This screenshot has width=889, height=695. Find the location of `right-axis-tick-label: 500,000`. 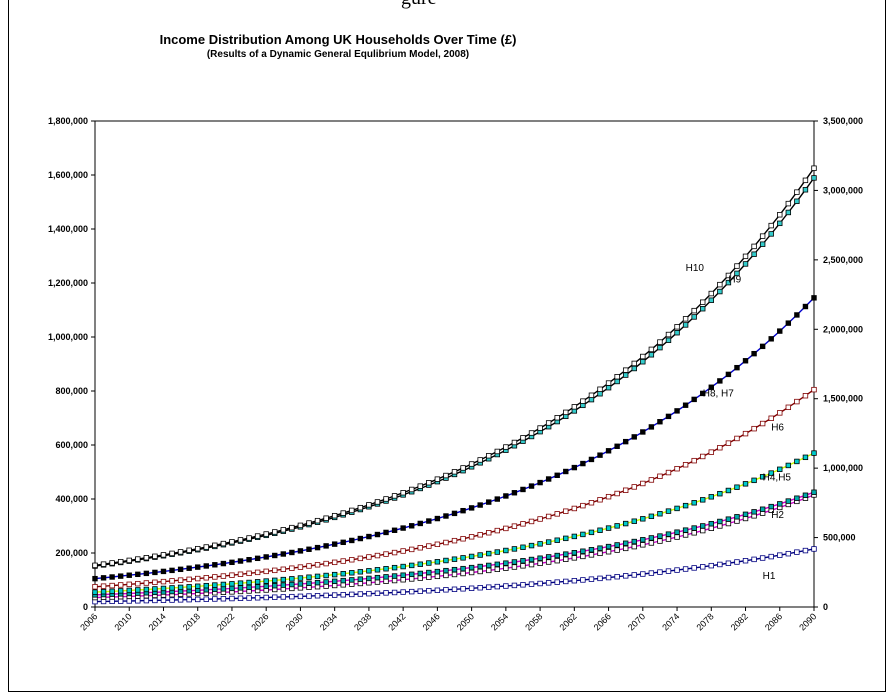

right-axis-tick-label: 500,000 is located at coordinates (839, 538).